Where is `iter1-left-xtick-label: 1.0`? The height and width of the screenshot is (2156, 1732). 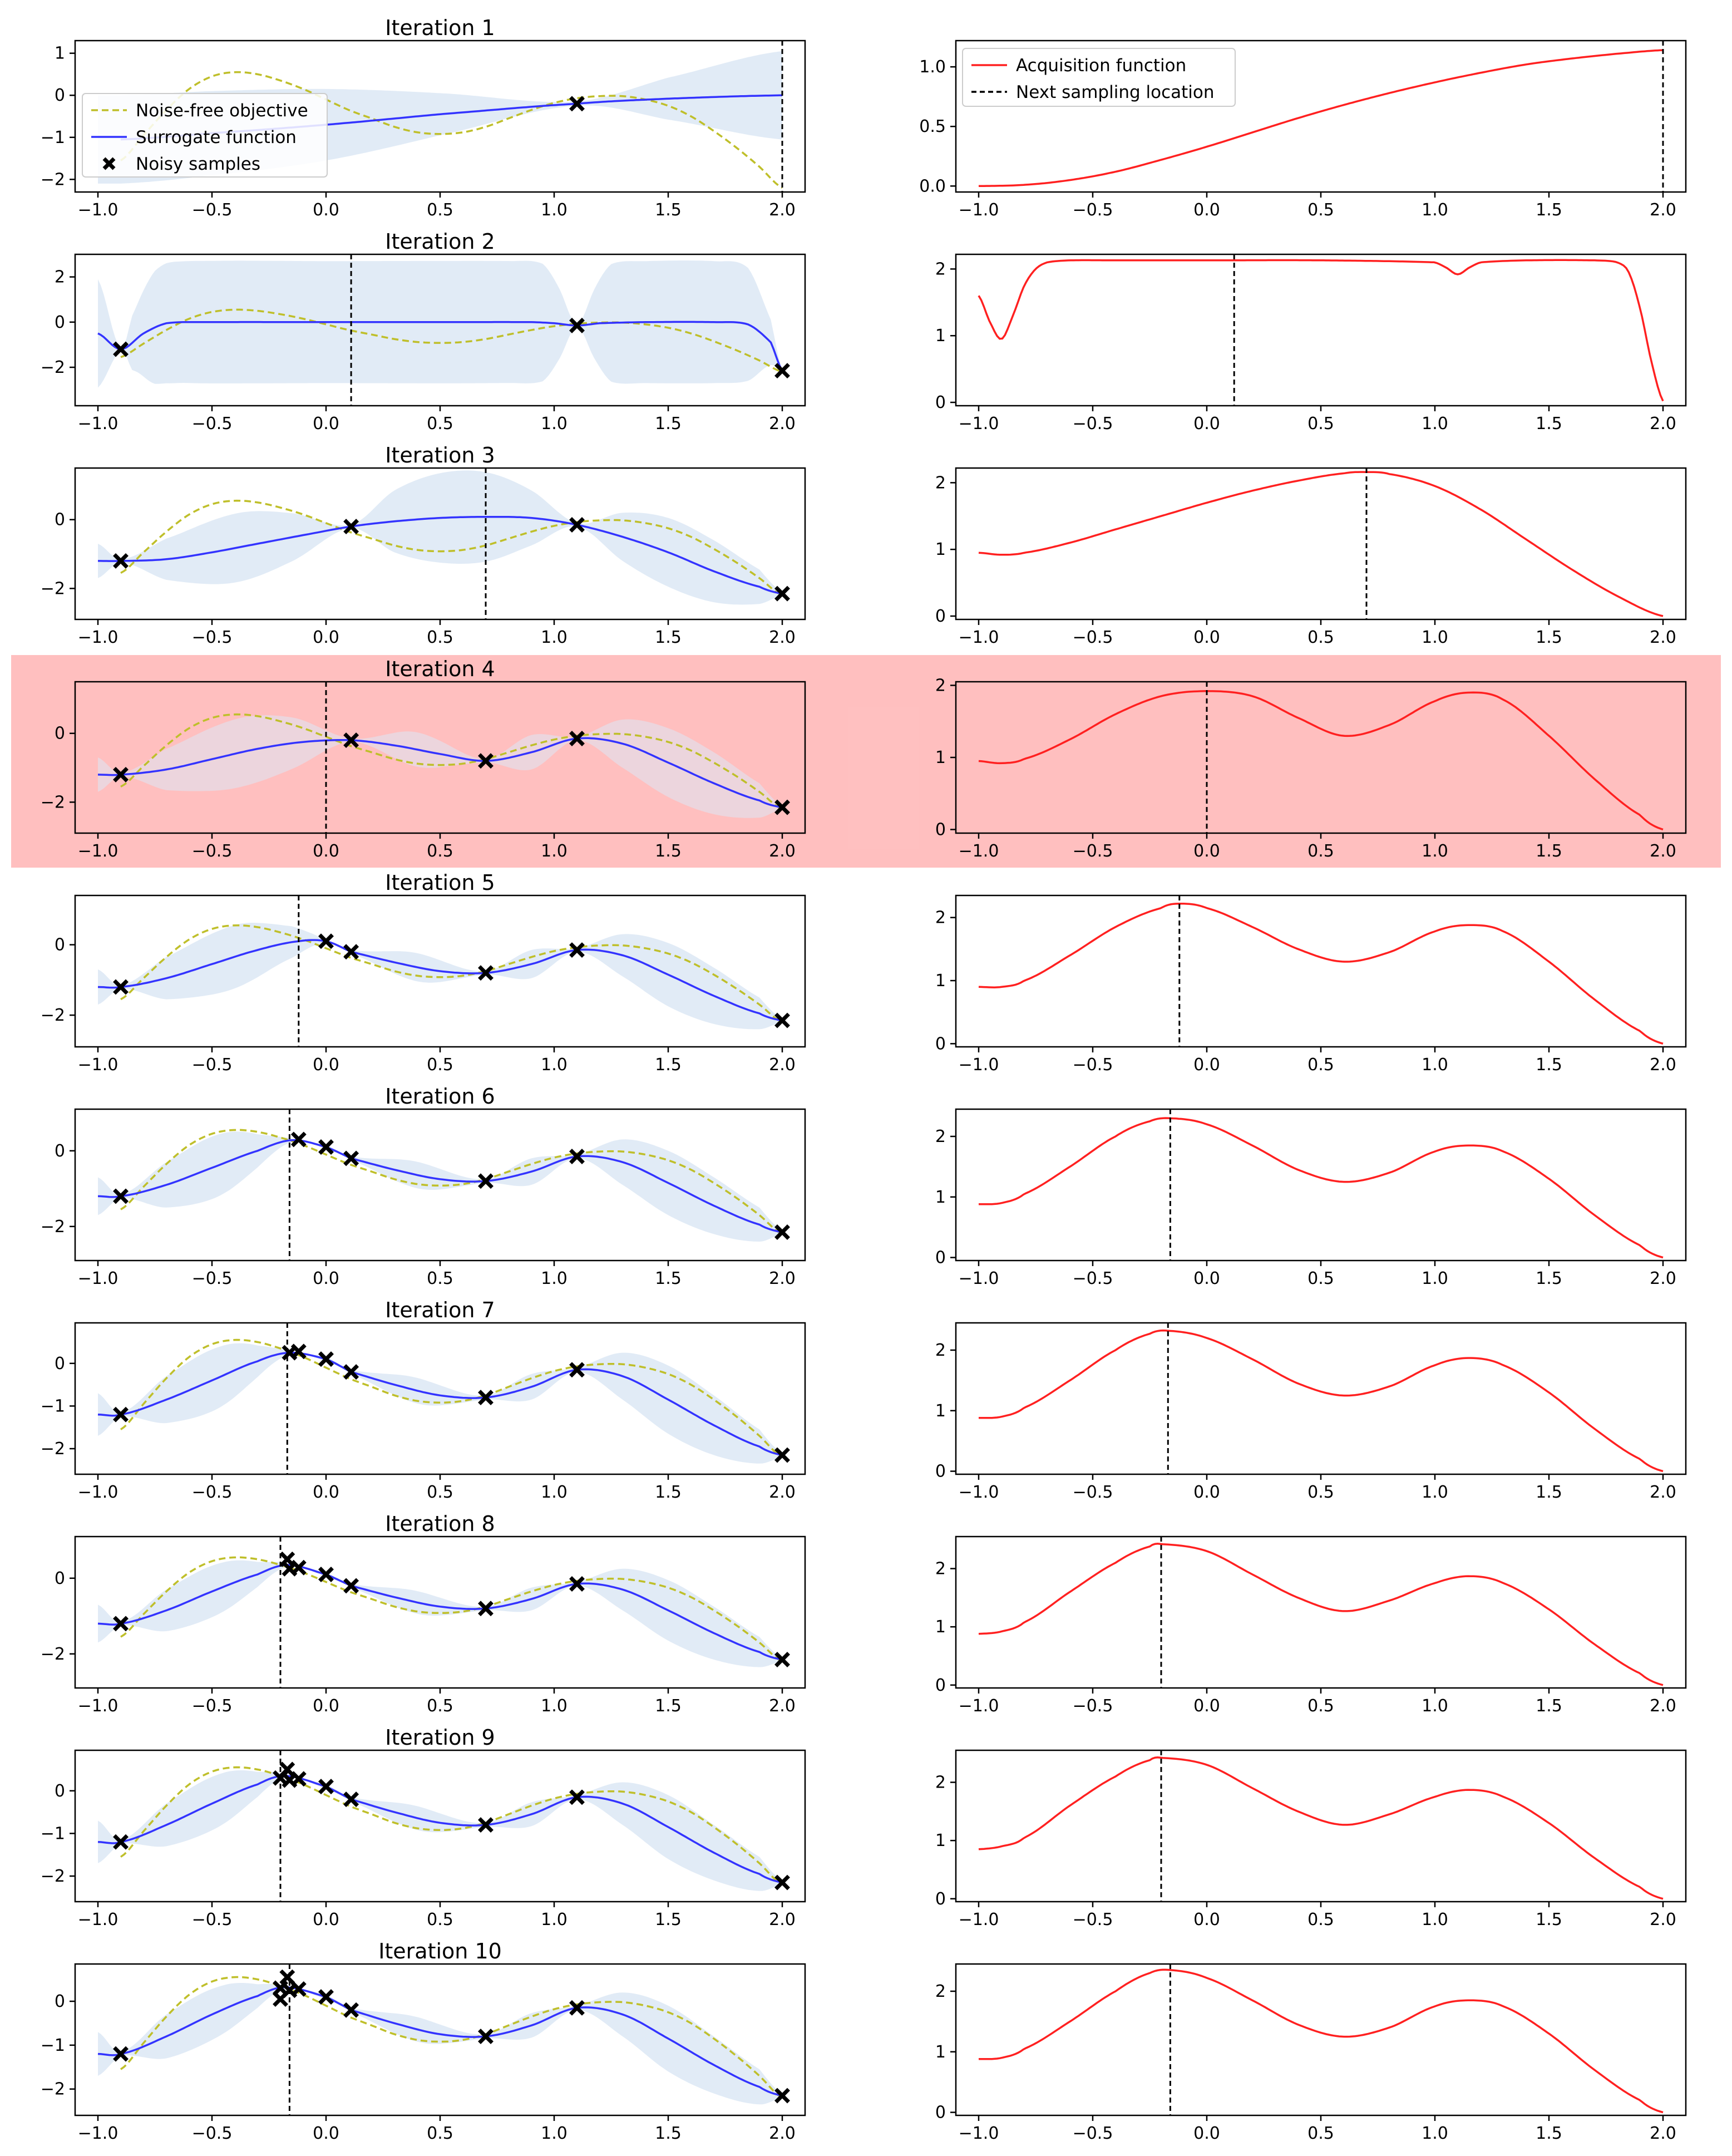
iter1-left-xtick-label: 1.0 is located at coordinates (554, 210).